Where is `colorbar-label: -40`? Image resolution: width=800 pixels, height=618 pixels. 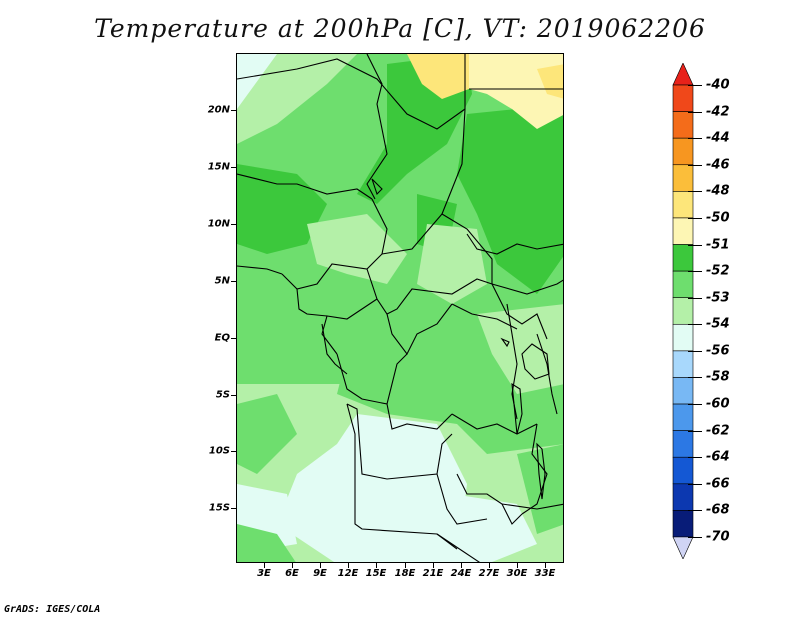 colorbar-label: -40 is located at coordinates (718, 85).